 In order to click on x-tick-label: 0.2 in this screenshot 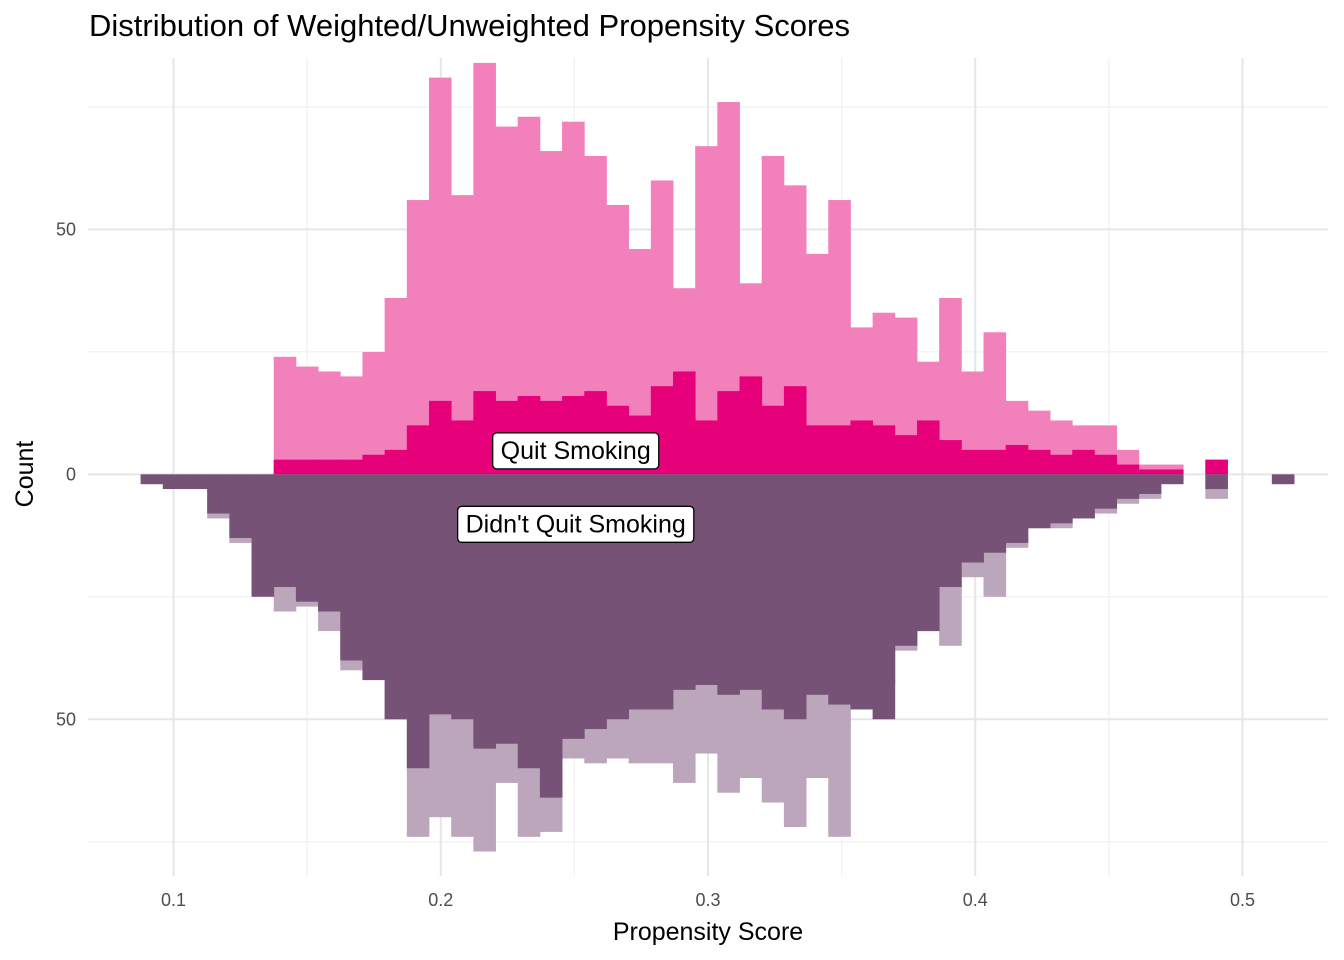, I will do `click(440, 900)`.